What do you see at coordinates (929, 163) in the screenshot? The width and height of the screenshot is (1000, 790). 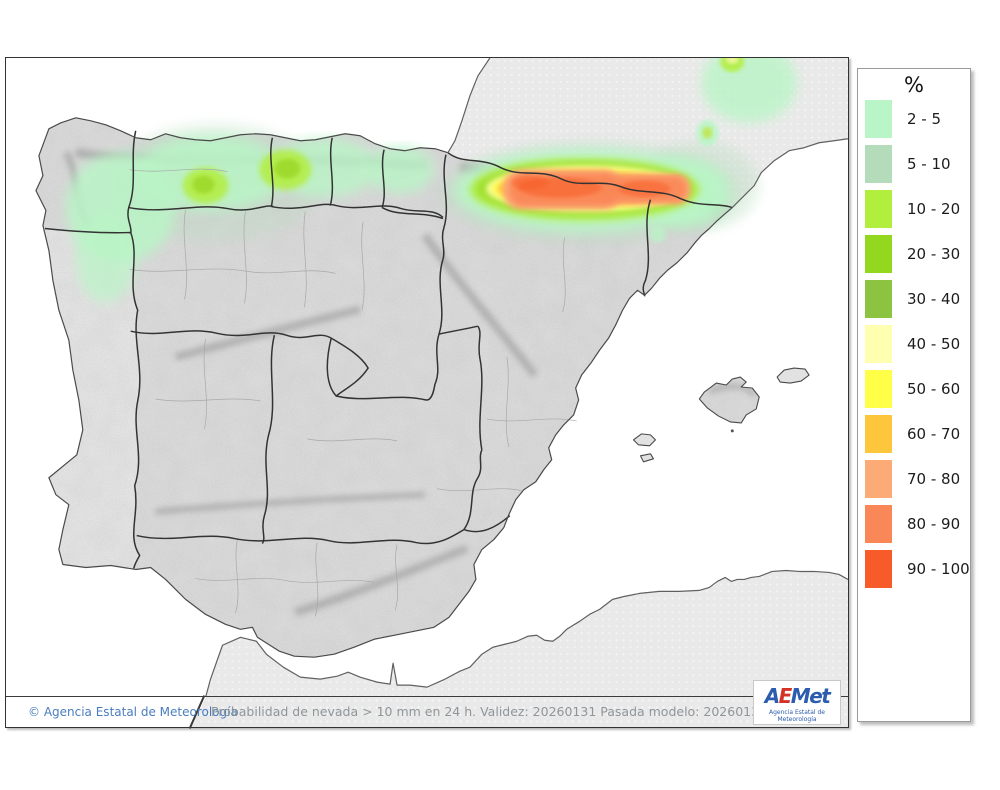 I see `legend-label: 5 - 10` at bounding box center [929, 163].